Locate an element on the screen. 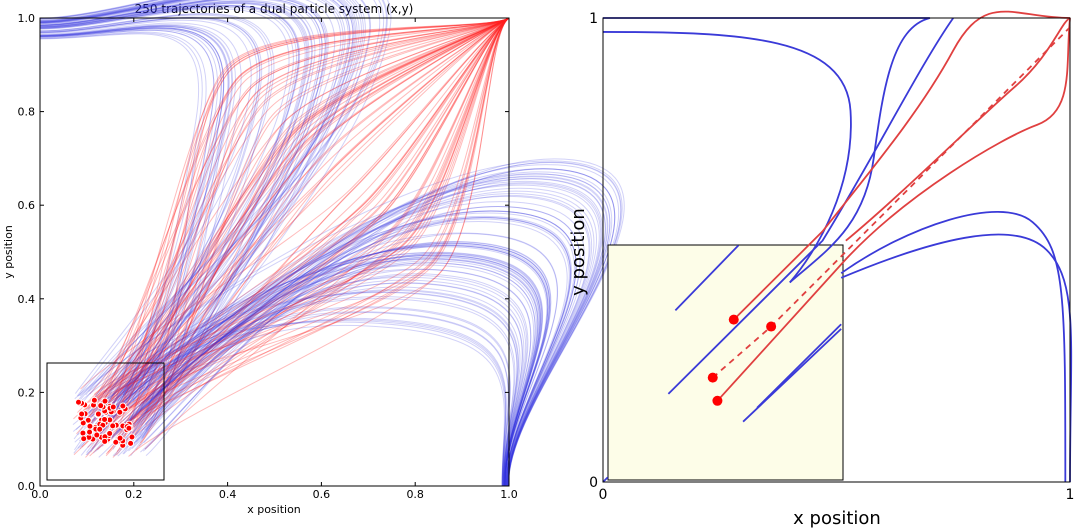  left-x-tick-label: 0.0 is located at coordinates (40, 494).